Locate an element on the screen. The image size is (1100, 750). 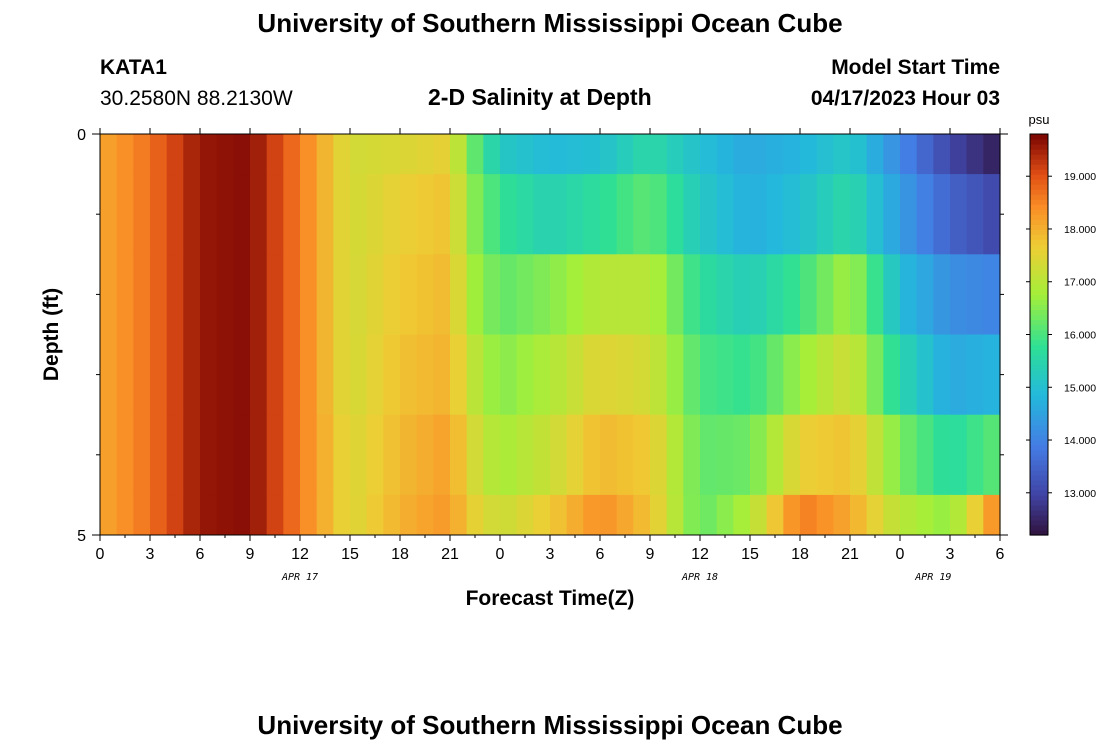
x-tick-label: 9 is located at coordinates (650, 554).